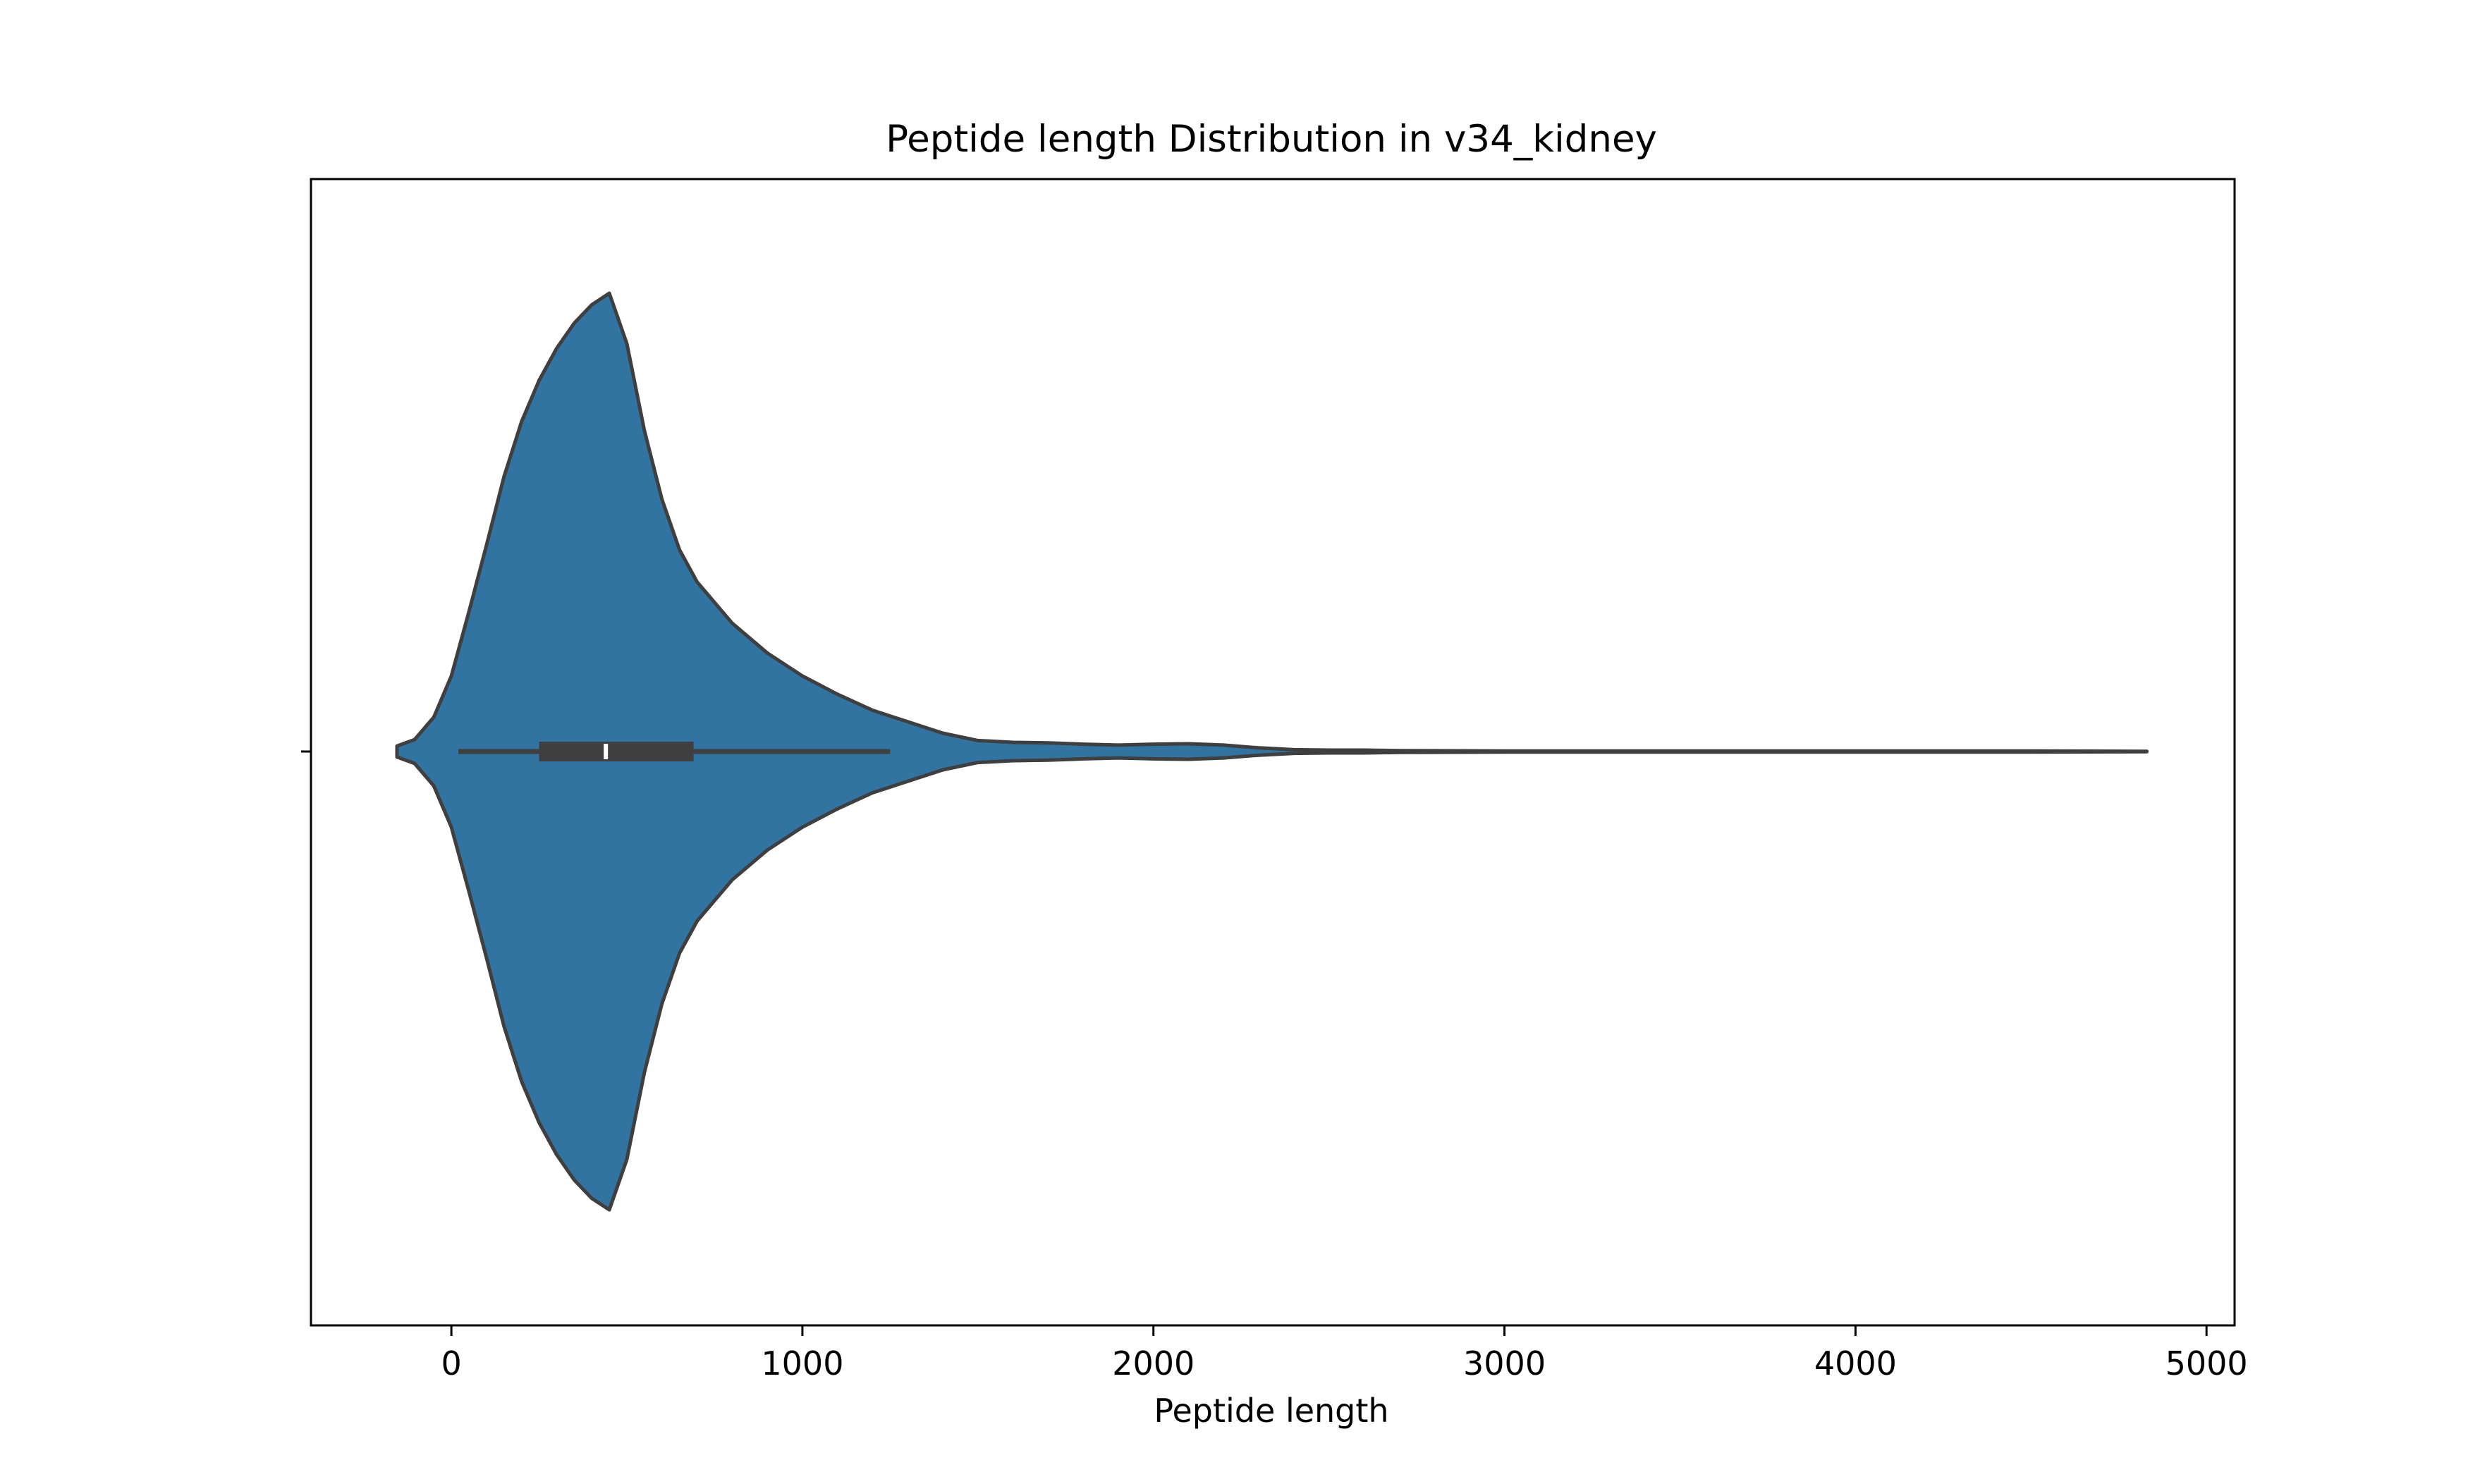  What do you see at coordinates (617, 751) in the screenshot?
I see `iqr-box` at bounding box center [617, 751].